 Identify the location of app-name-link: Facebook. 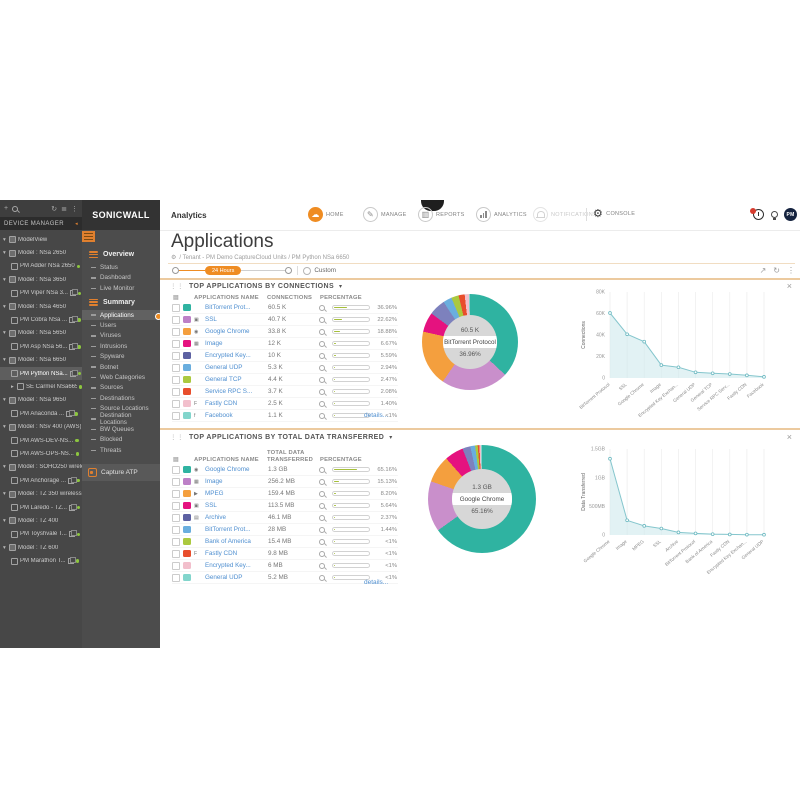
(219, 415).